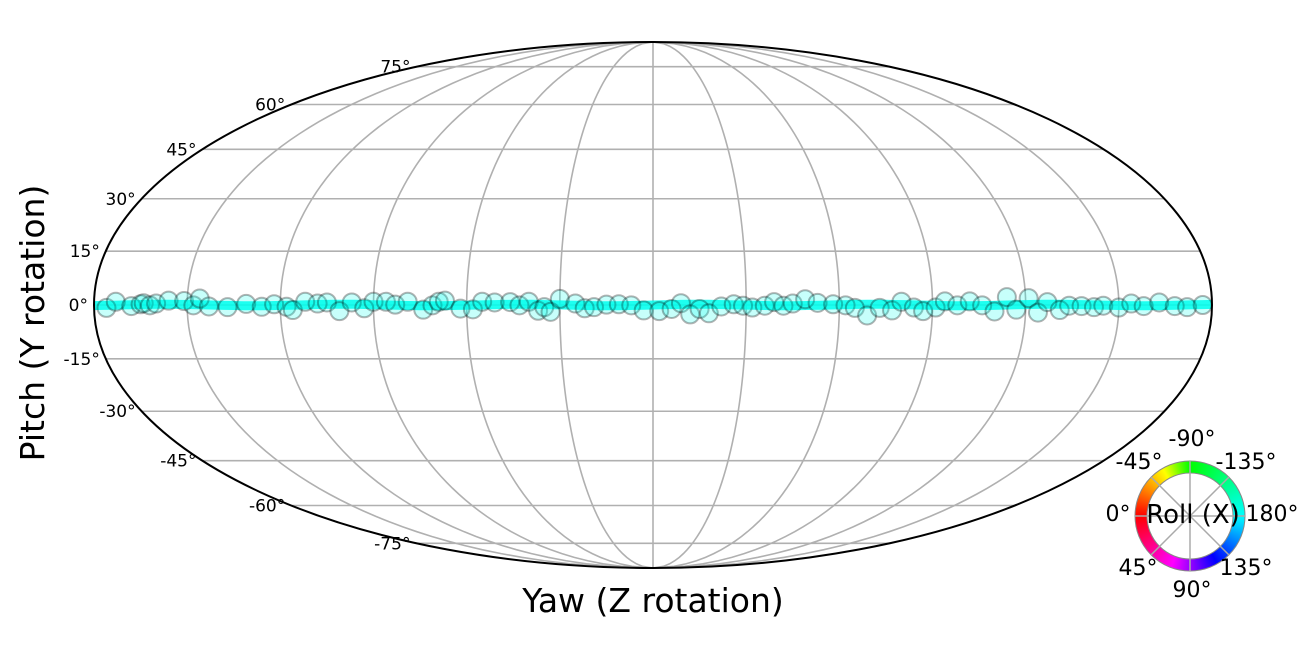 This screenshot has width=1316, height=655. I want to click on latitude-tick-label: 15°, so click(85, 252).